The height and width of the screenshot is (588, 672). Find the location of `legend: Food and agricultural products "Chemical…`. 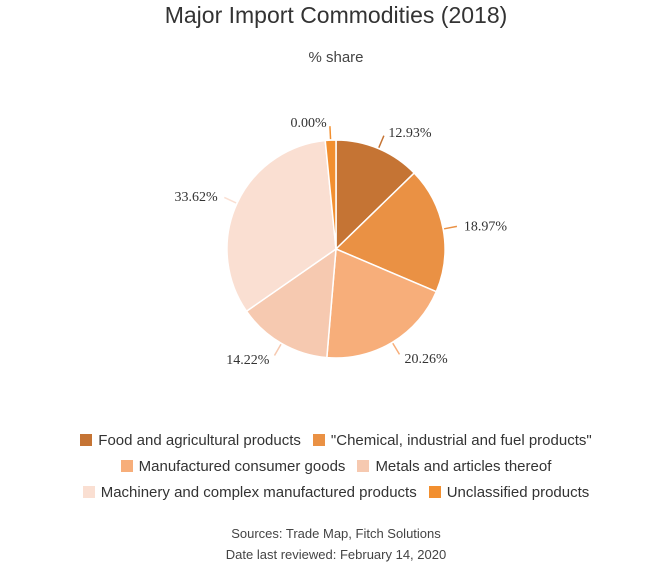

legend: Food and agricultural products "Chemical… is located at coordinates (336, 466).